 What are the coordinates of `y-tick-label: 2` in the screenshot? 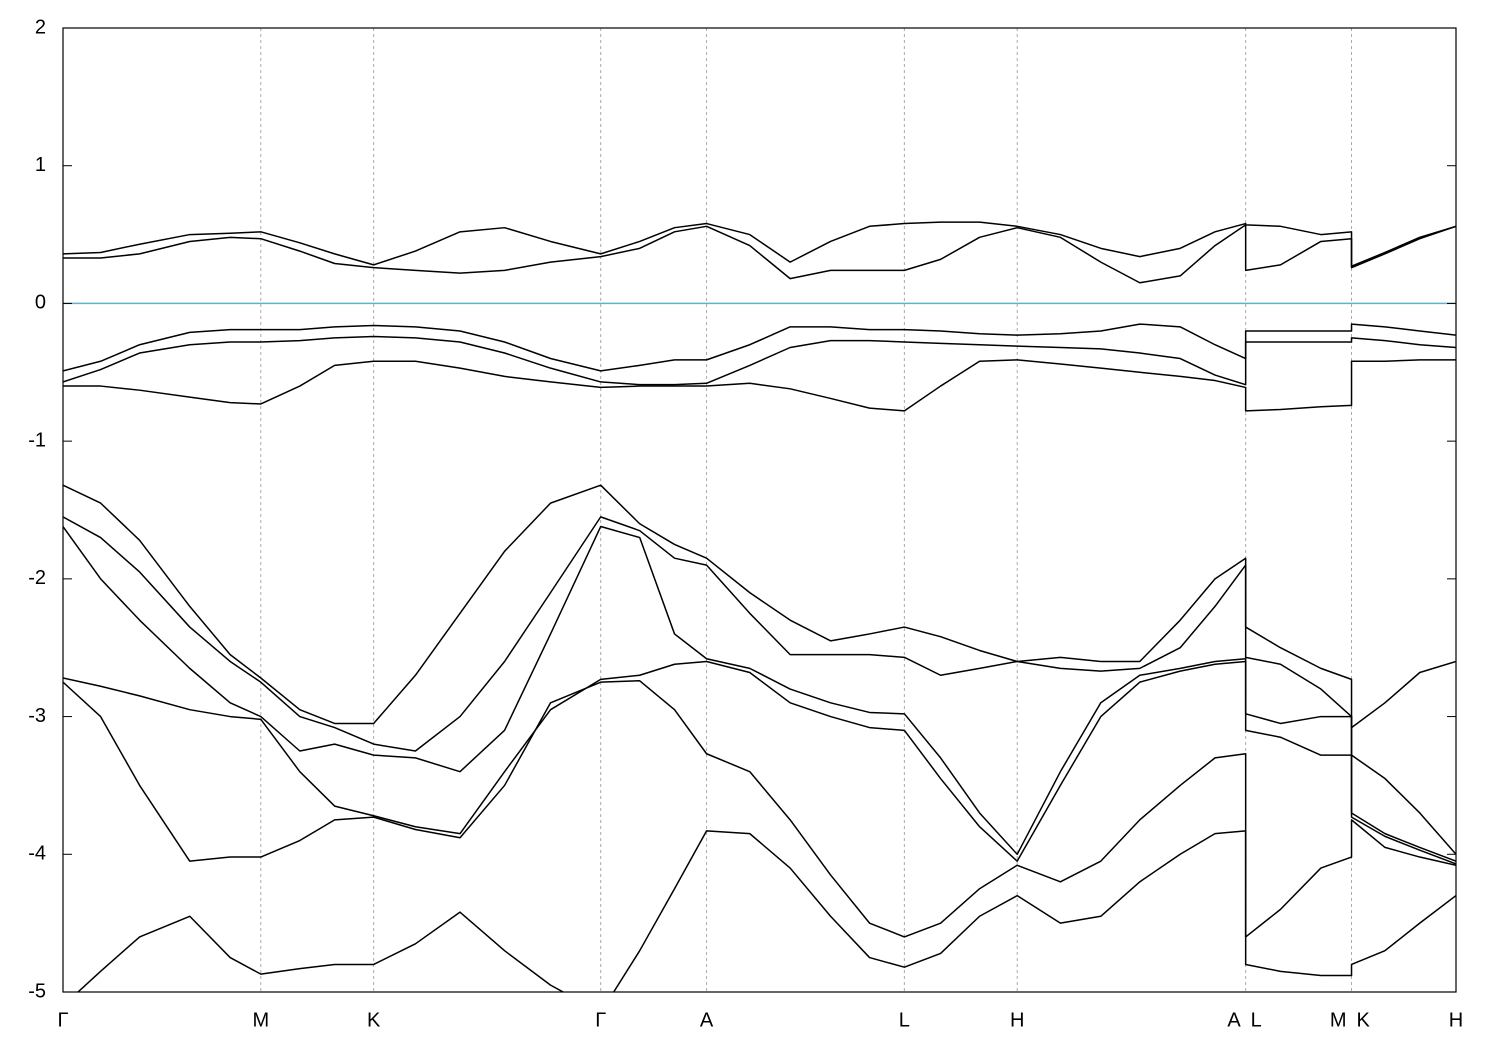 It's located at (40, 27).